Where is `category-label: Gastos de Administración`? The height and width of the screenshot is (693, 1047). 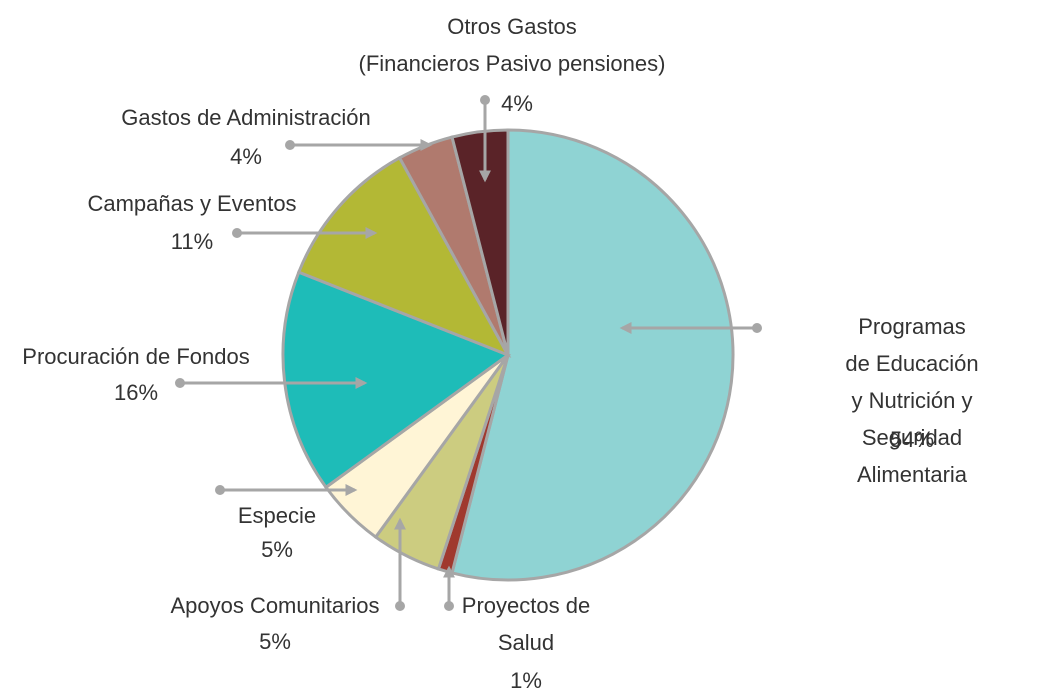
category-label: Gastos de Administración is located at coordinates (246, 117).